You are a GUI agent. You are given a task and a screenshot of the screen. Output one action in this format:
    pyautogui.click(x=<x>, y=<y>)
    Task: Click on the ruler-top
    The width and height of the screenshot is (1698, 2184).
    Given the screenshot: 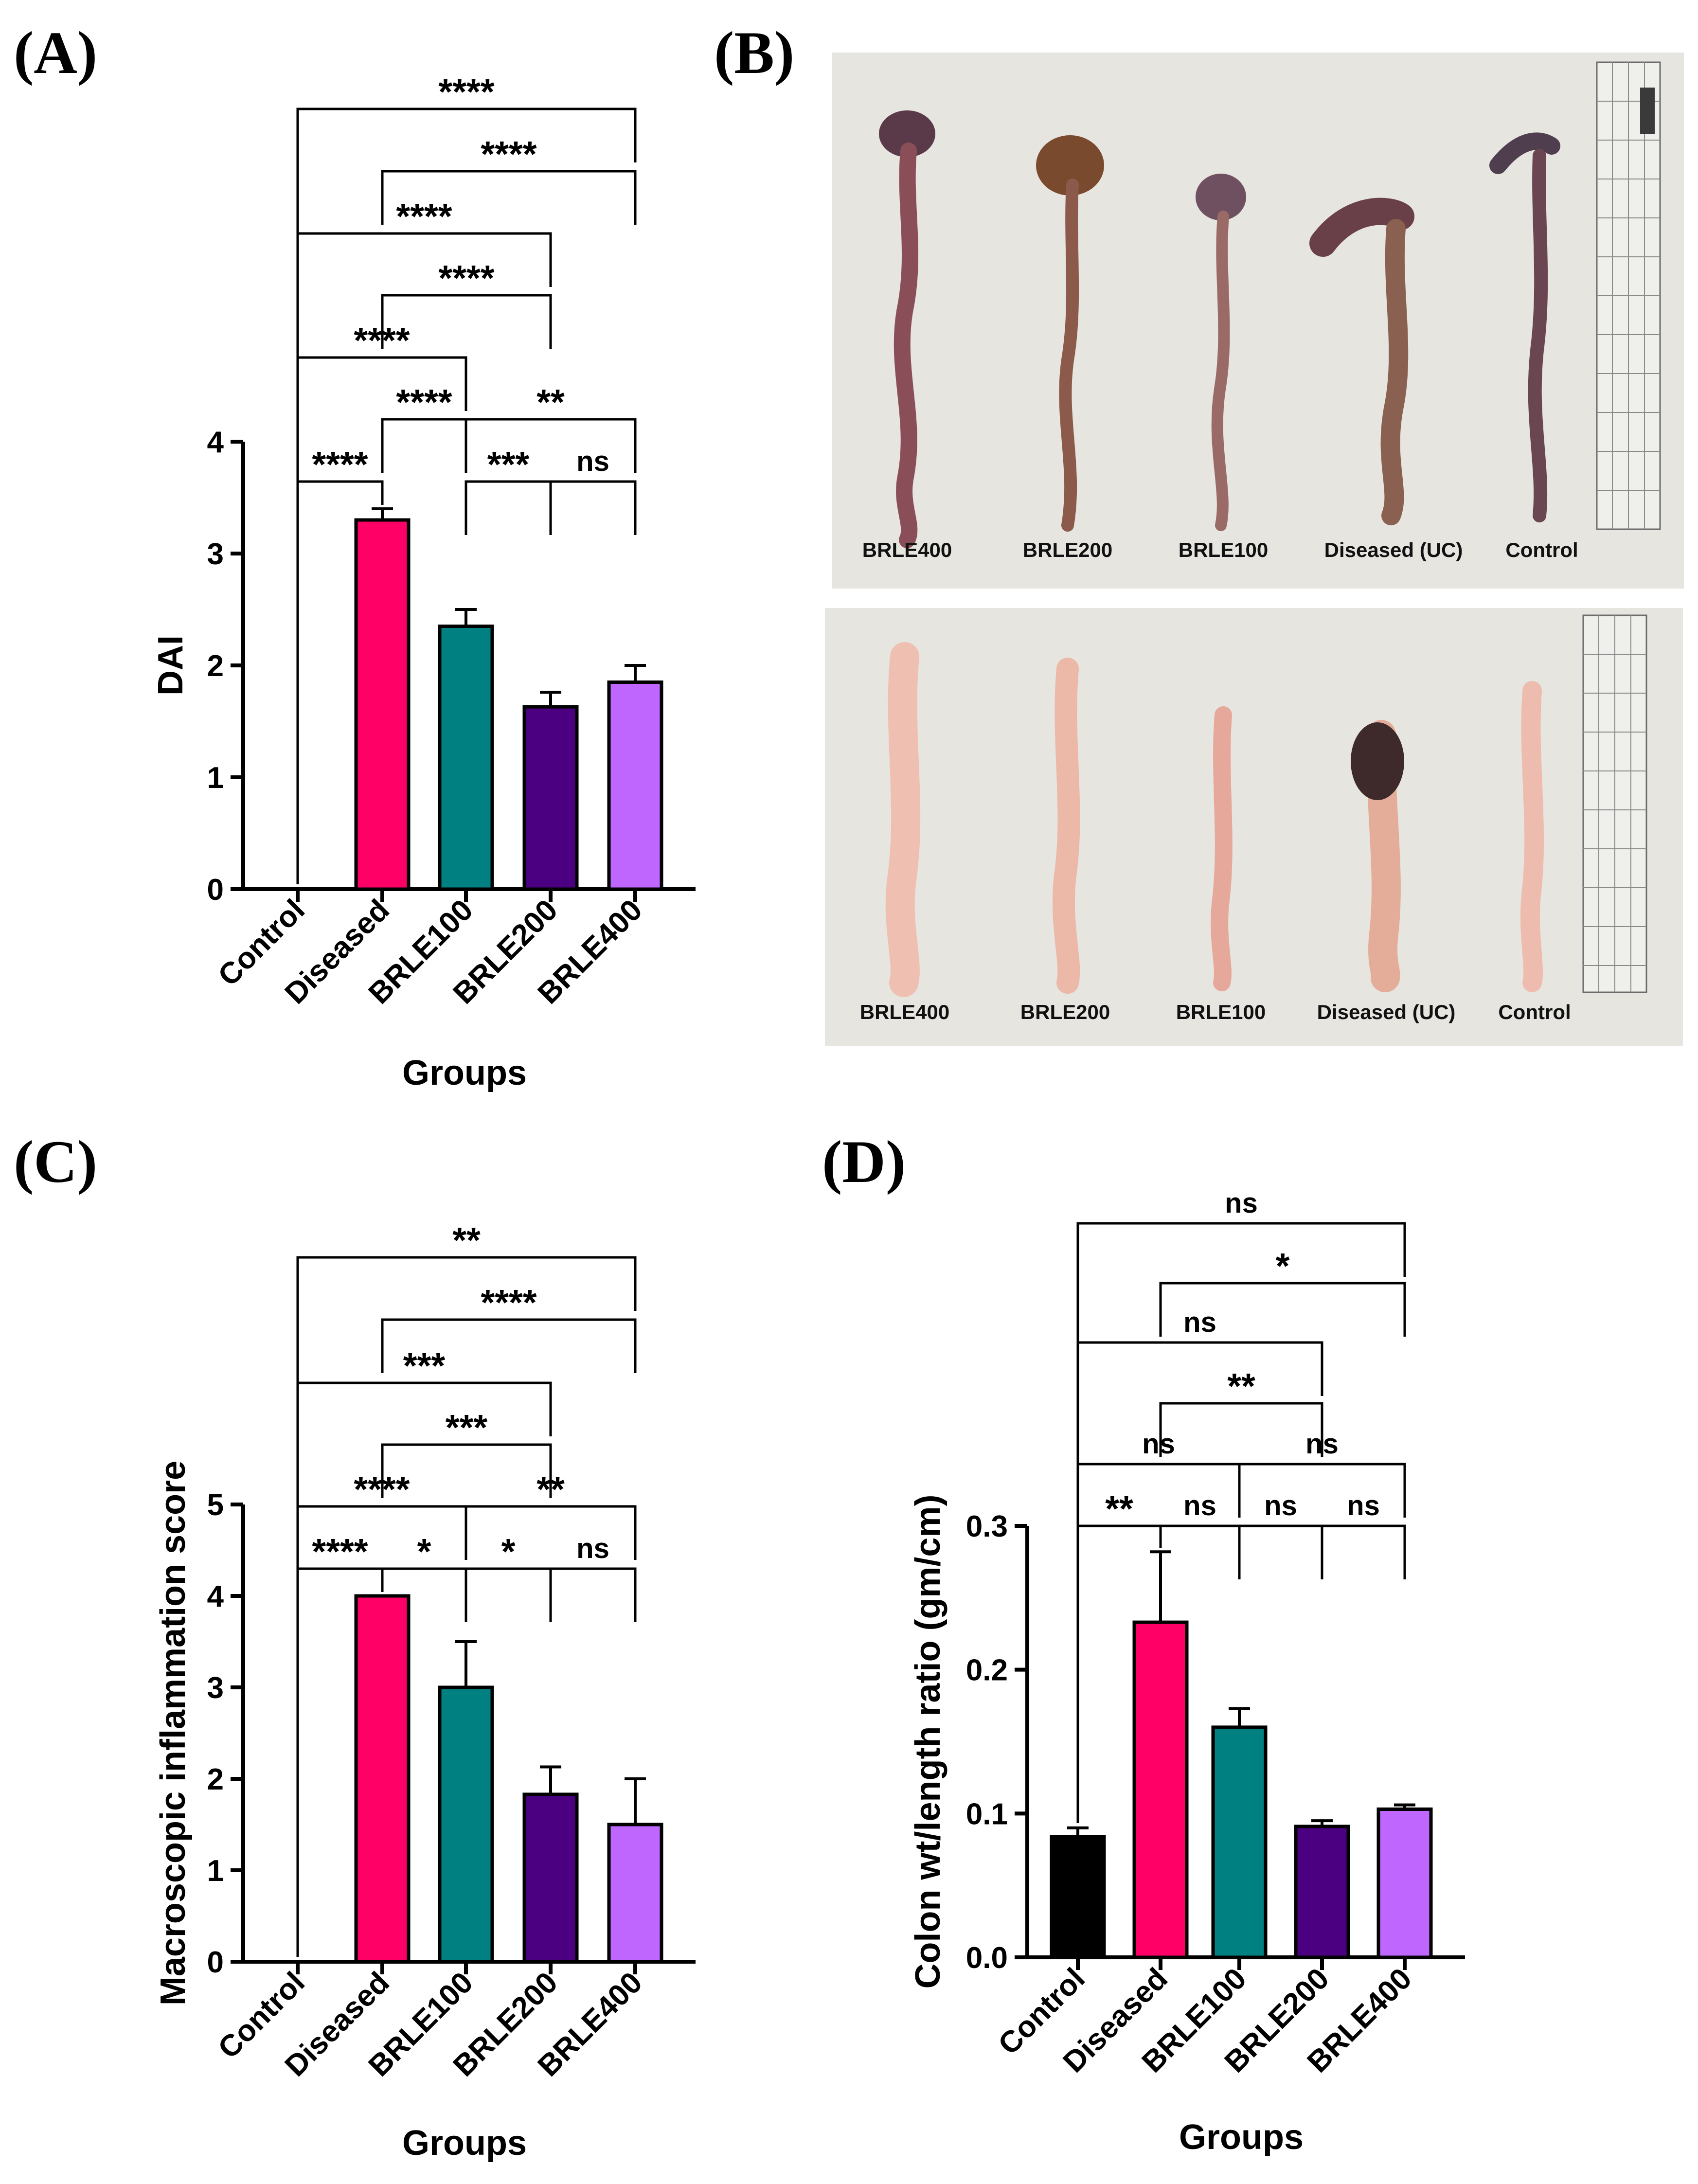 What is the action you would take?
    pyautogui.click(x=1628, y=295)
    